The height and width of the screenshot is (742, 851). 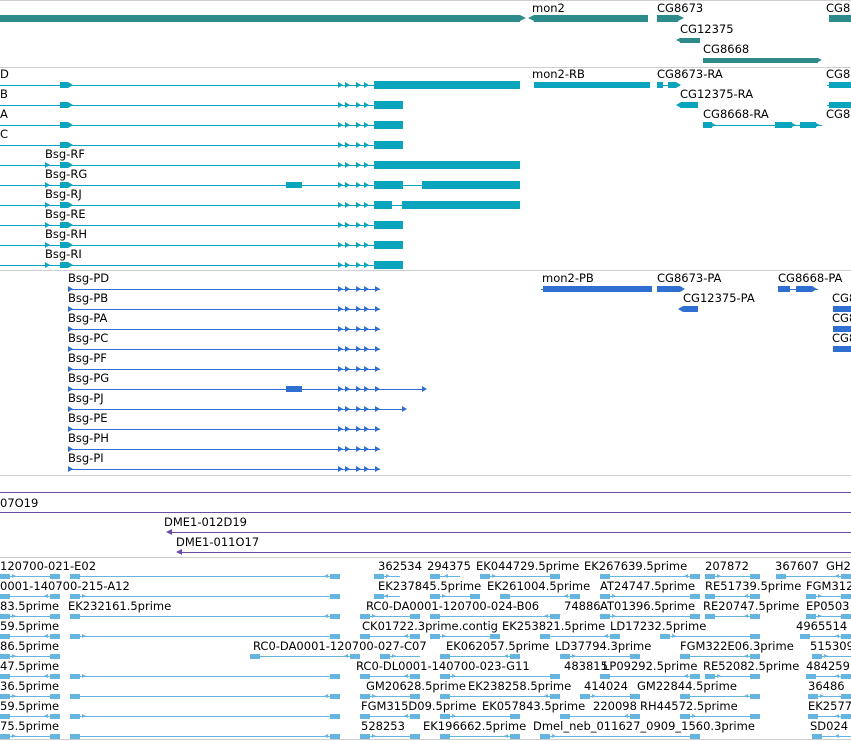 What do you see at coordinates (260, 18) in the screenshot?
I see `gene-bsg` at bounding box center [260, 18].